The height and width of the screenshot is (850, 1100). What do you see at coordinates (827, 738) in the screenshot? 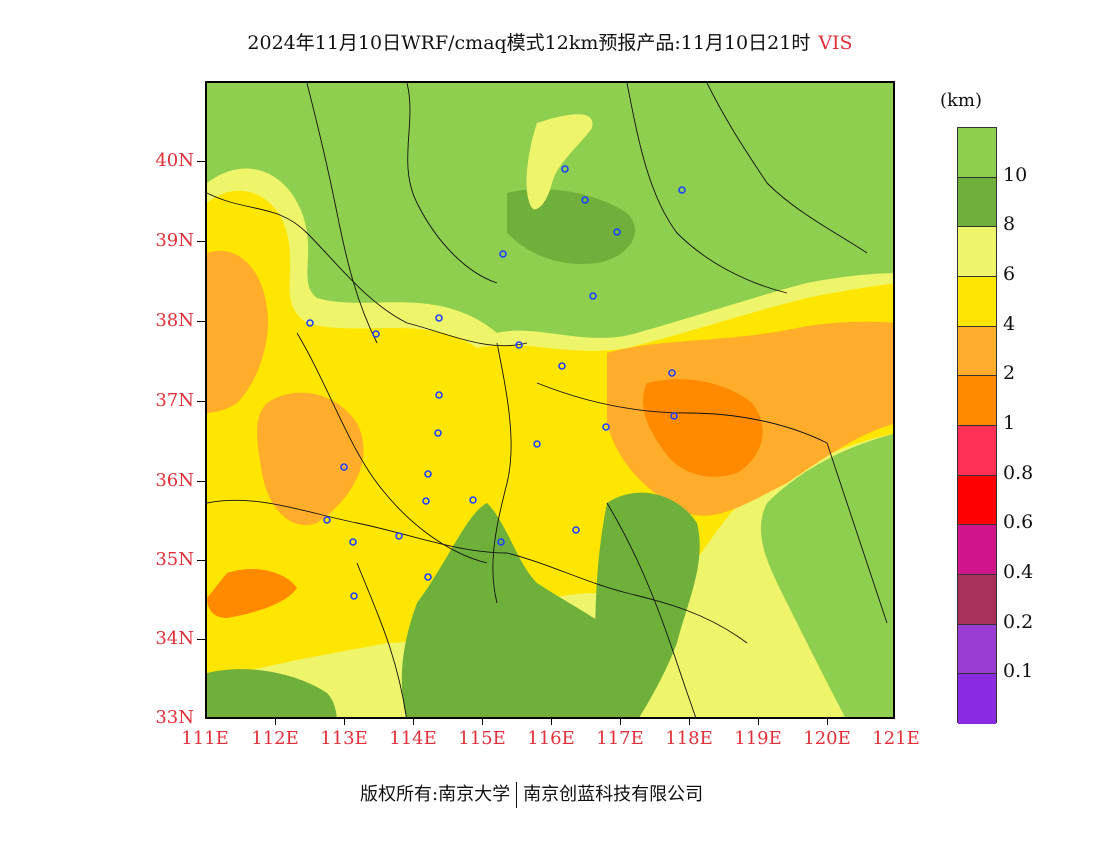
I see `lon-label: 120E` at bounding box center [827, 738].